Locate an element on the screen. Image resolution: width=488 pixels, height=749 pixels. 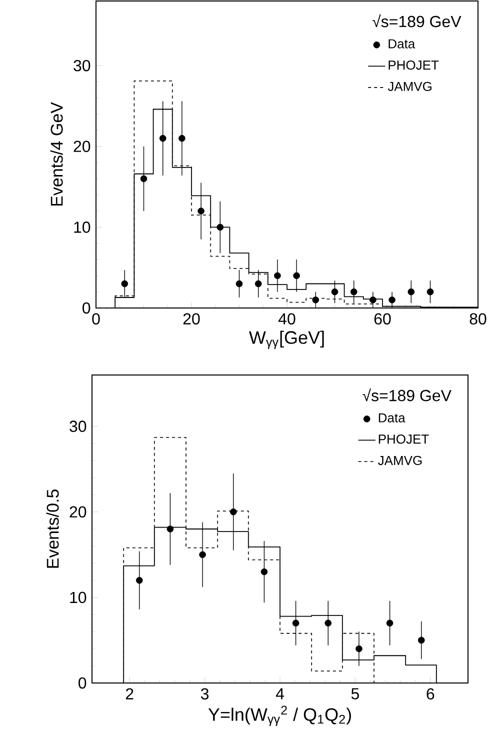
x-tick-label: 2 is located at coordinates (130, 694).